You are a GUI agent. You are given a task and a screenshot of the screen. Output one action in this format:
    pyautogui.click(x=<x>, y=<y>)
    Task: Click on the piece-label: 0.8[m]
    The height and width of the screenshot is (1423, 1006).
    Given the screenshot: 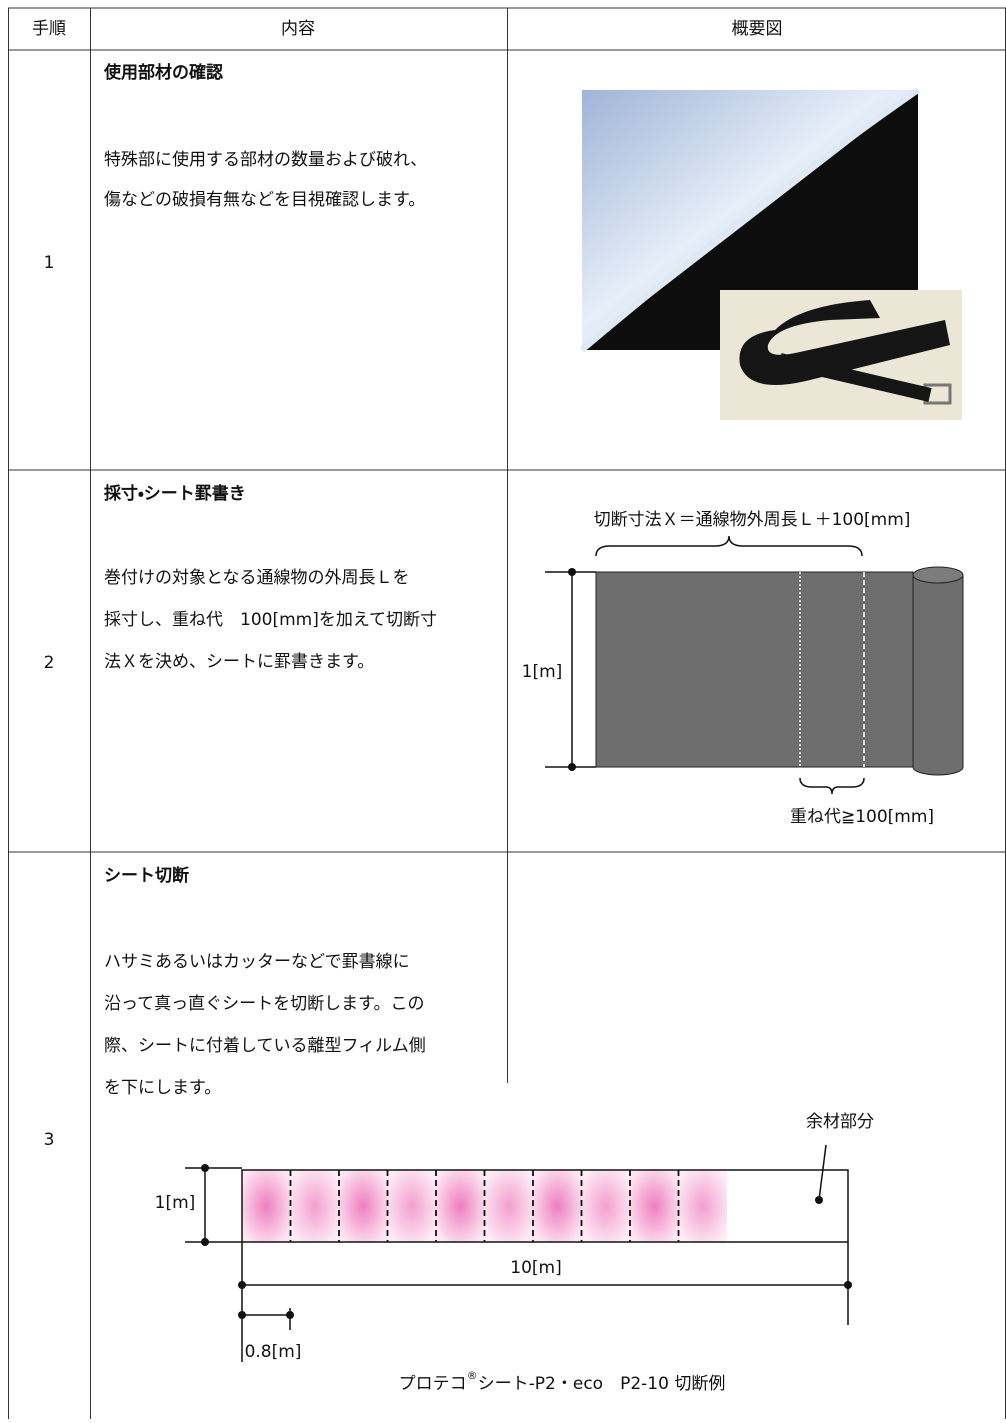 What is the action you would take?
    pyautogui.click(x=273, y=1352)
    